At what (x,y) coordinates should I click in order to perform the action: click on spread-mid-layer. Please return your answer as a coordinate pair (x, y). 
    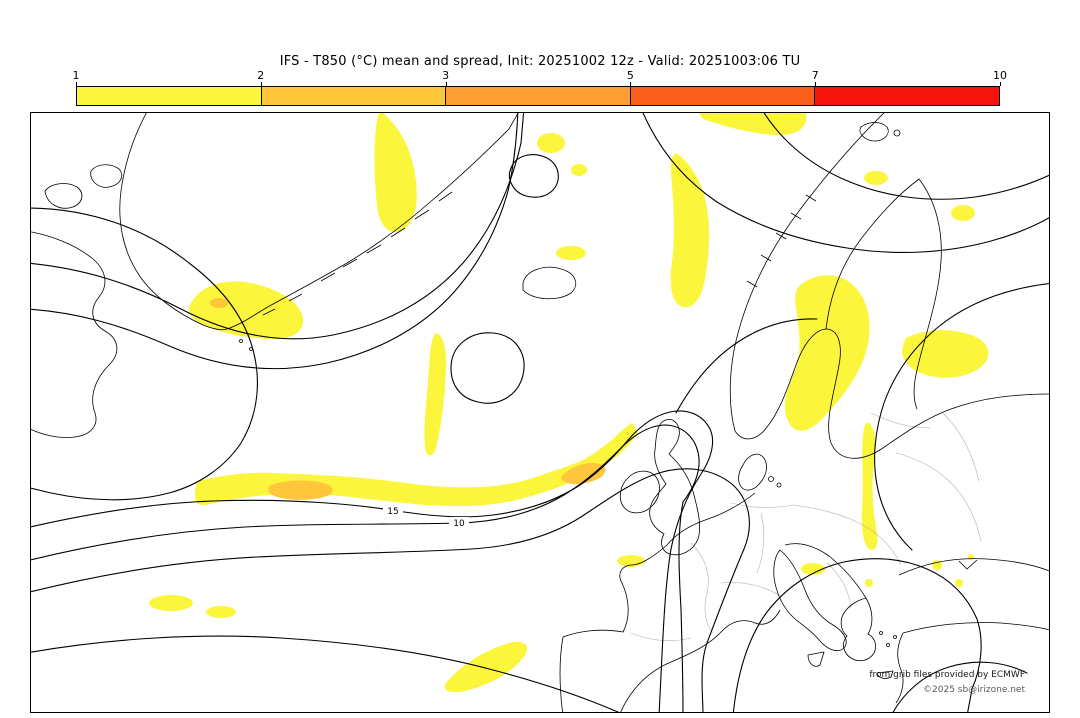
    Looking at the image, I should click on (408, 399).